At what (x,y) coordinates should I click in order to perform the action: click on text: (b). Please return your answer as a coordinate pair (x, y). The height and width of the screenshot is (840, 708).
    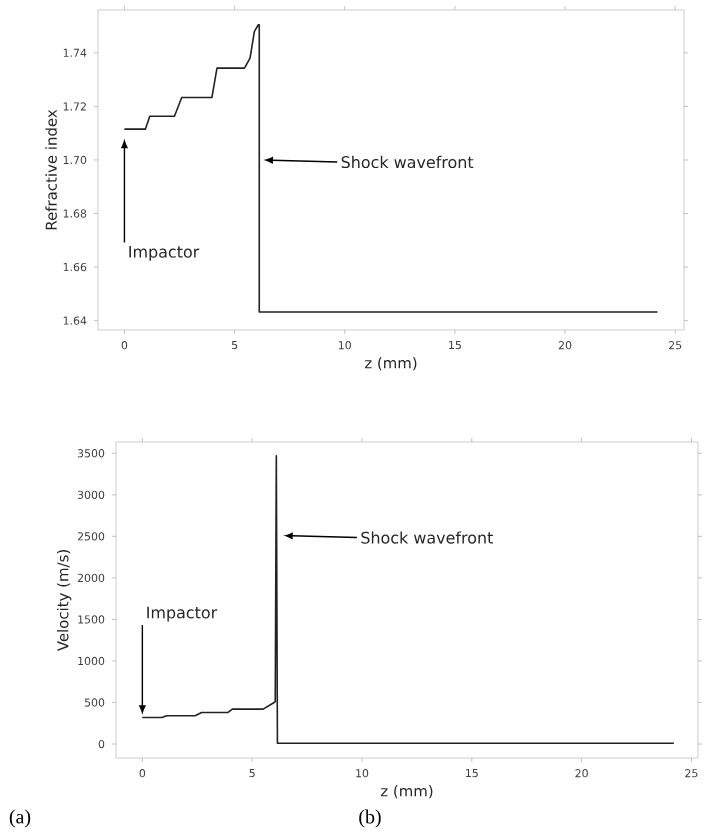
    Looking at the image, I should click on (370, 818).